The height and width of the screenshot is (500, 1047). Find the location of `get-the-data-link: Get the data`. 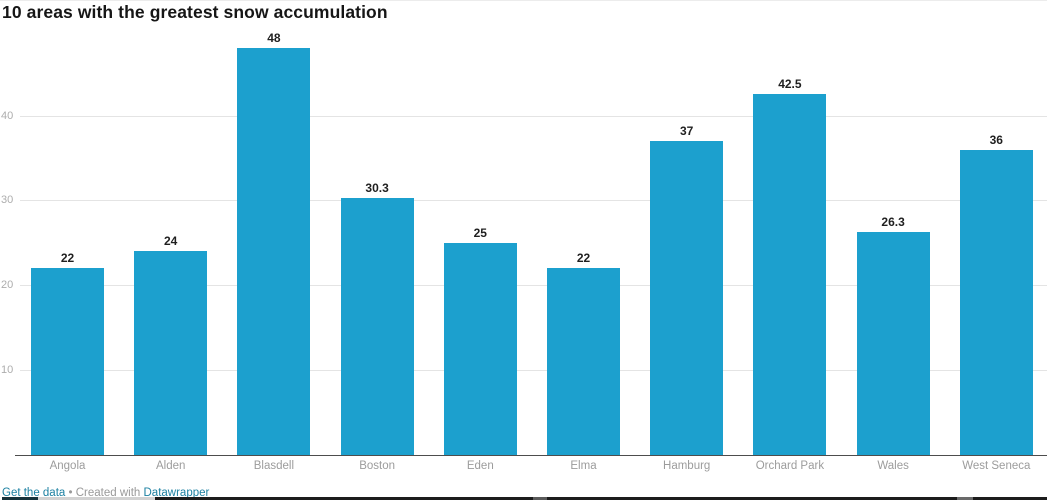

get-the-data-link: Get the data is located at coordinates (34, 493).